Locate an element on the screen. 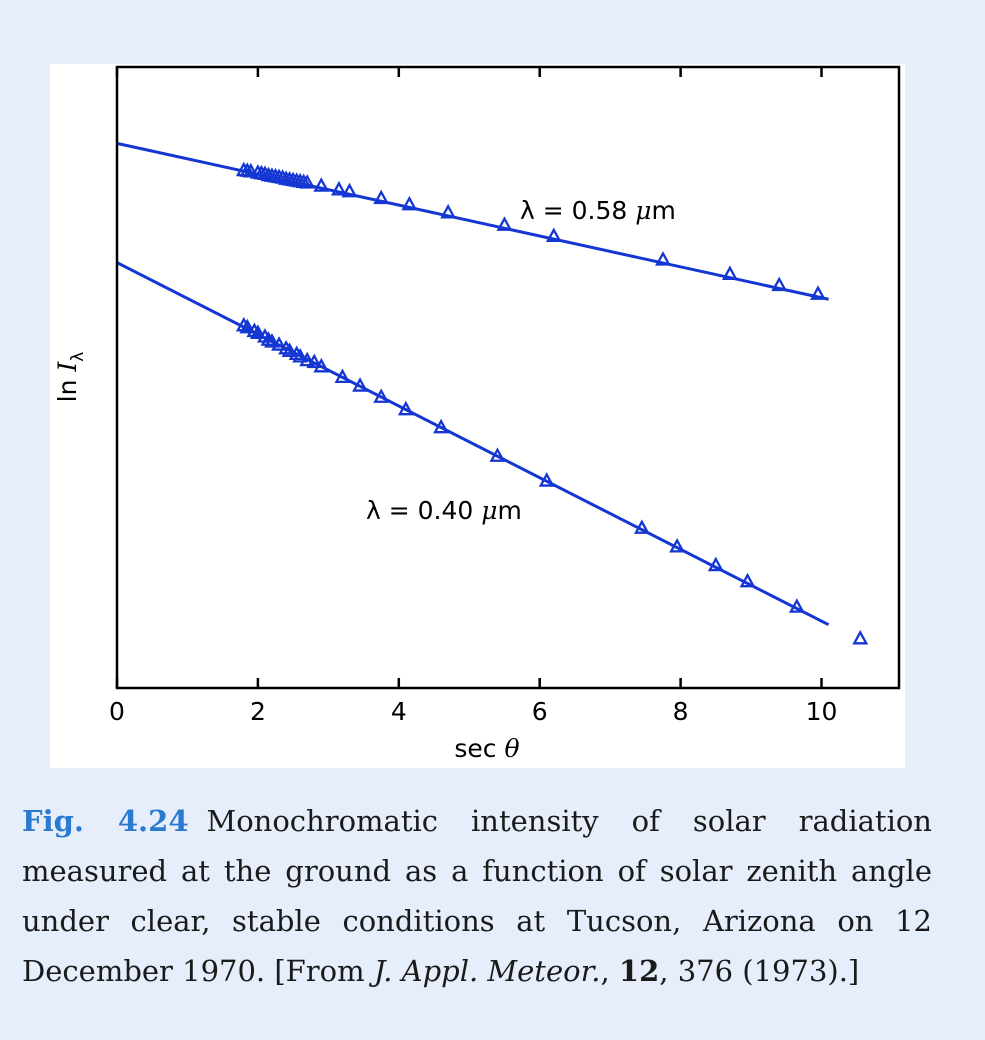 Image resolution: width=985 pixels, height=1040 pixels. x-tick-label: 6 is located at coordinates (540, 711).